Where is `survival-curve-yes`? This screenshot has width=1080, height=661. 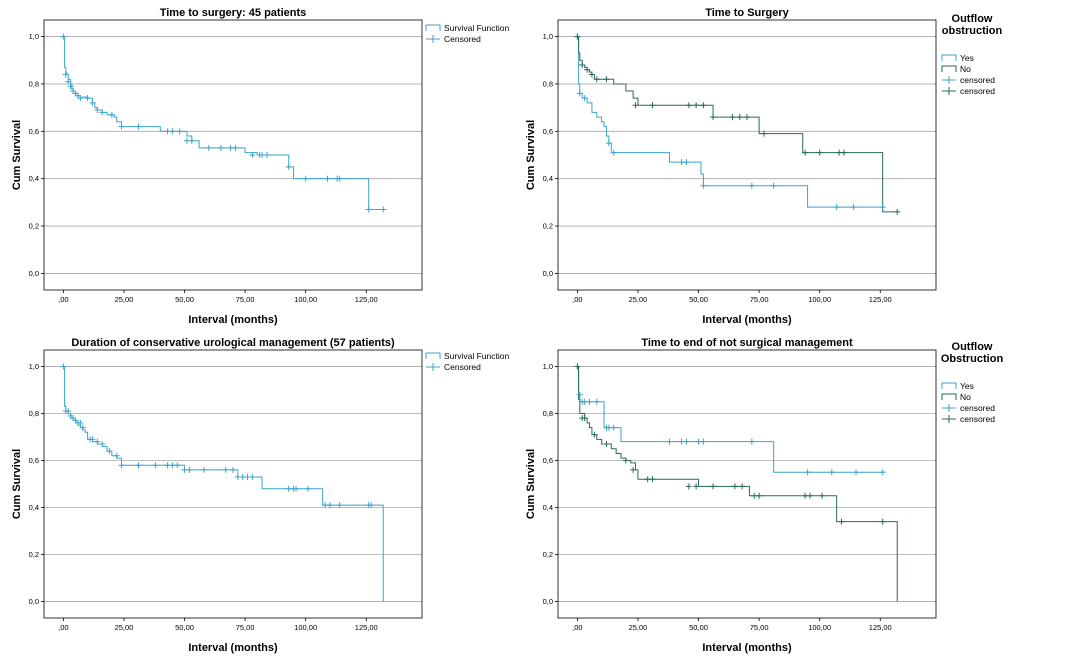 survival-curve-yes is located at coordinates (730, 122).